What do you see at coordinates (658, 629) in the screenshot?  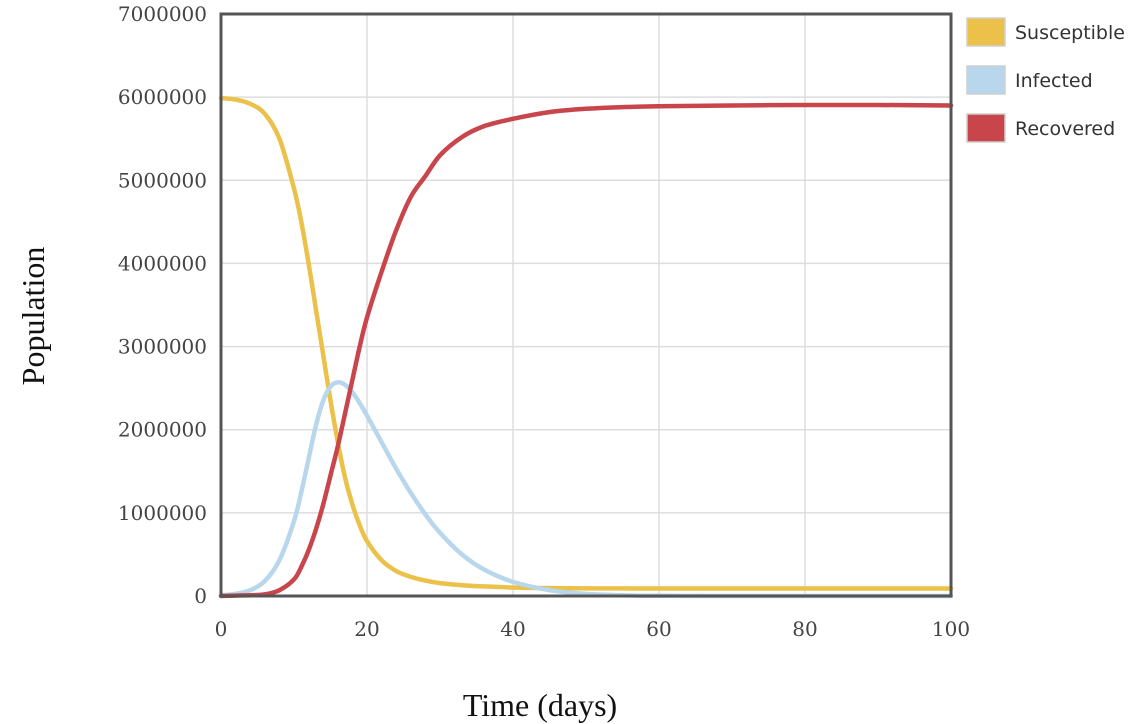 I see `x-tick-label: 60` at bounding box center [658, 629].